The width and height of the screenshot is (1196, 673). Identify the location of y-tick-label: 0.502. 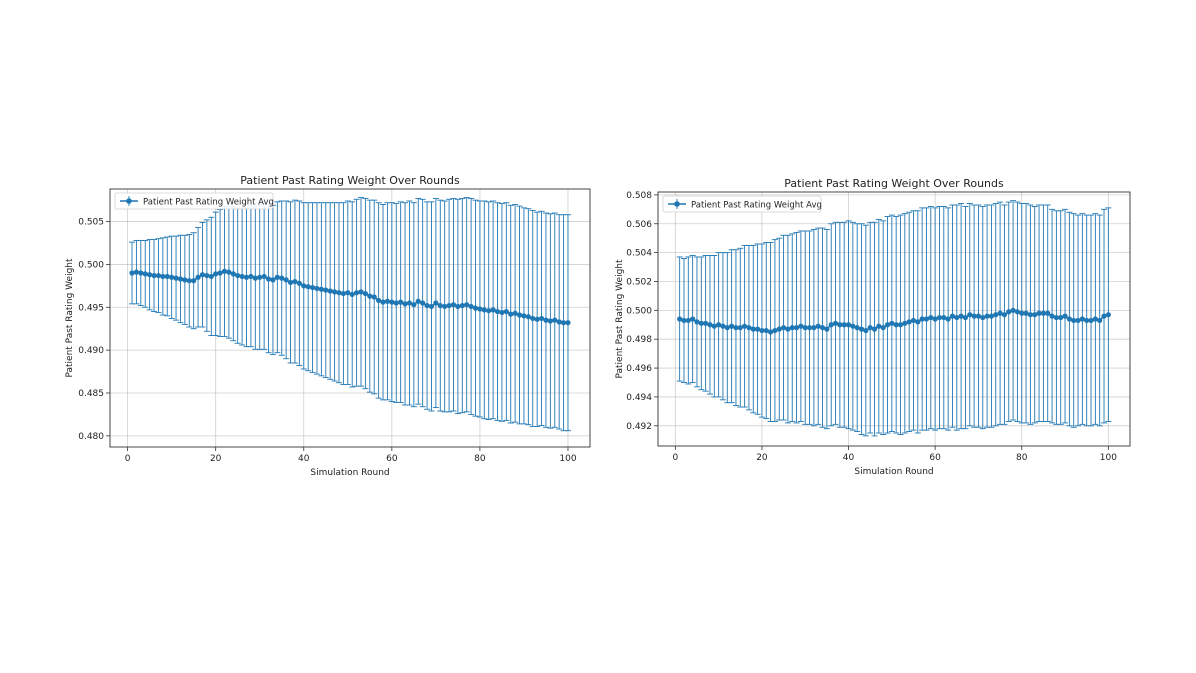
(639, 282).